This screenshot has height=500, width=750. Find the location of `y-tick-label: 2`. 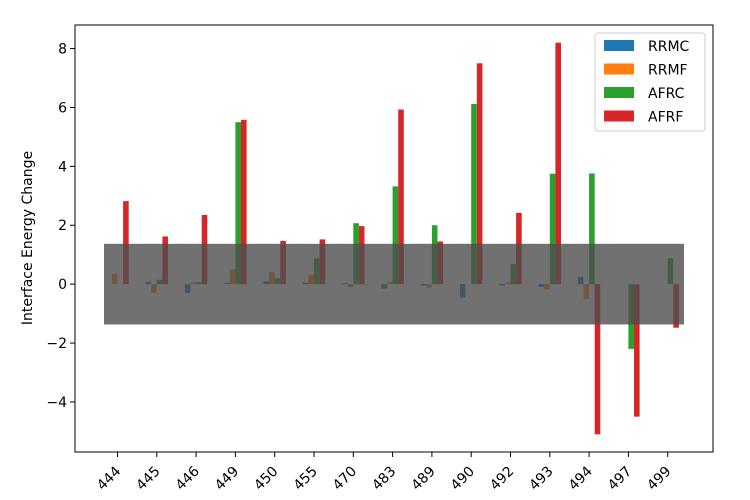

y-tick-label: 2 is located at coordinates (62, 226).